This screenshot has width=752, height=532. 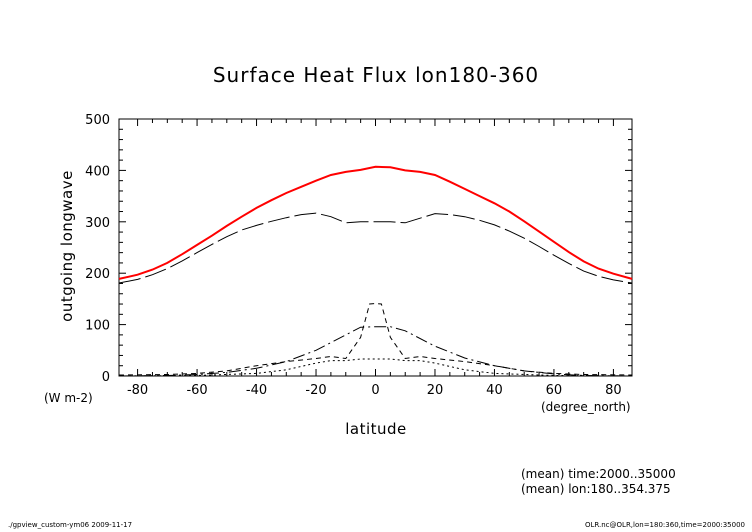 I want to click on series-line-2-long-dash, so click(x=375, y=248).